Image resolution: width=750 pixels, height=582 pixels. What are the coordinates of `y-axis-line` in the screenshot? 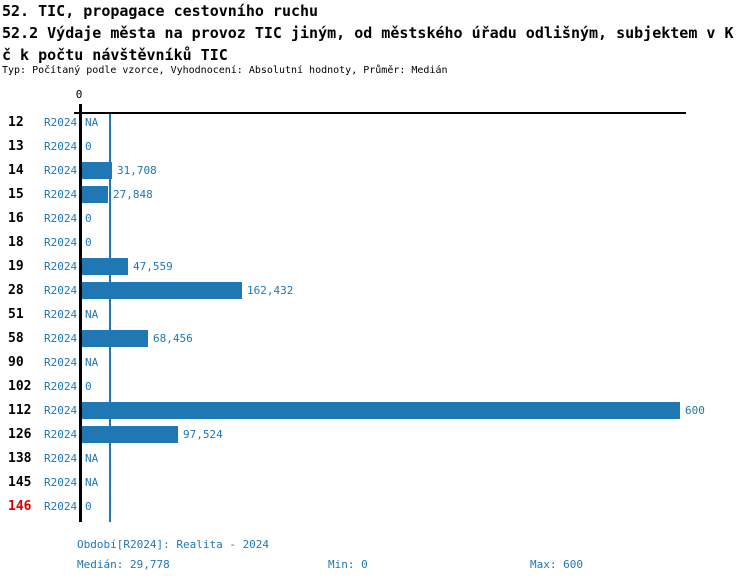 It's located at (80, 313).